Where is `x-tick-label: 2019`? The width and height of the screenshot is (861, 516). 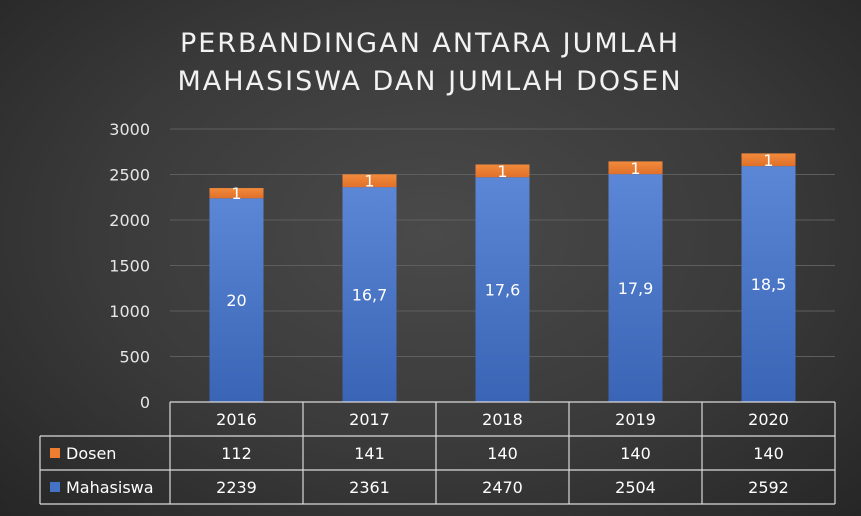 x-tick-label: 2019 is located at coordinates (635, 419).